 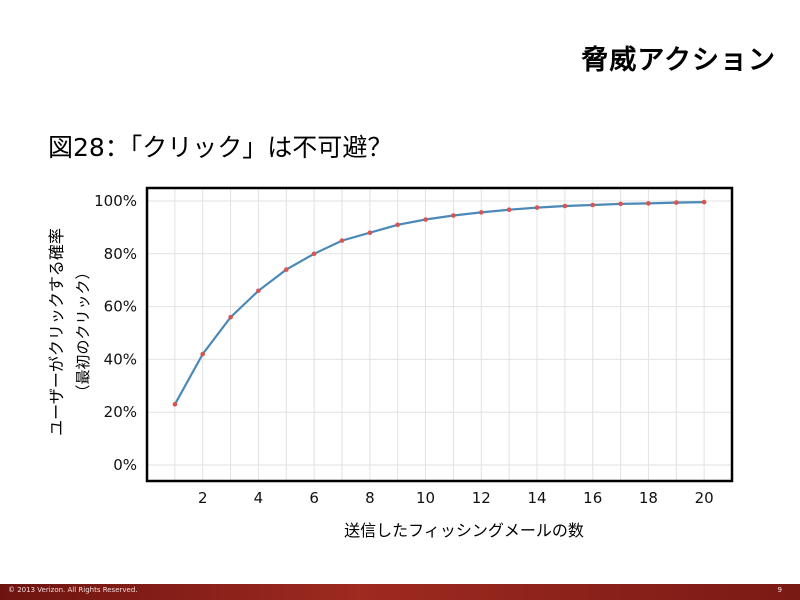 I want to click on figure-title: 図28：「クリック」は不可避？, so click(x=220, y=147).